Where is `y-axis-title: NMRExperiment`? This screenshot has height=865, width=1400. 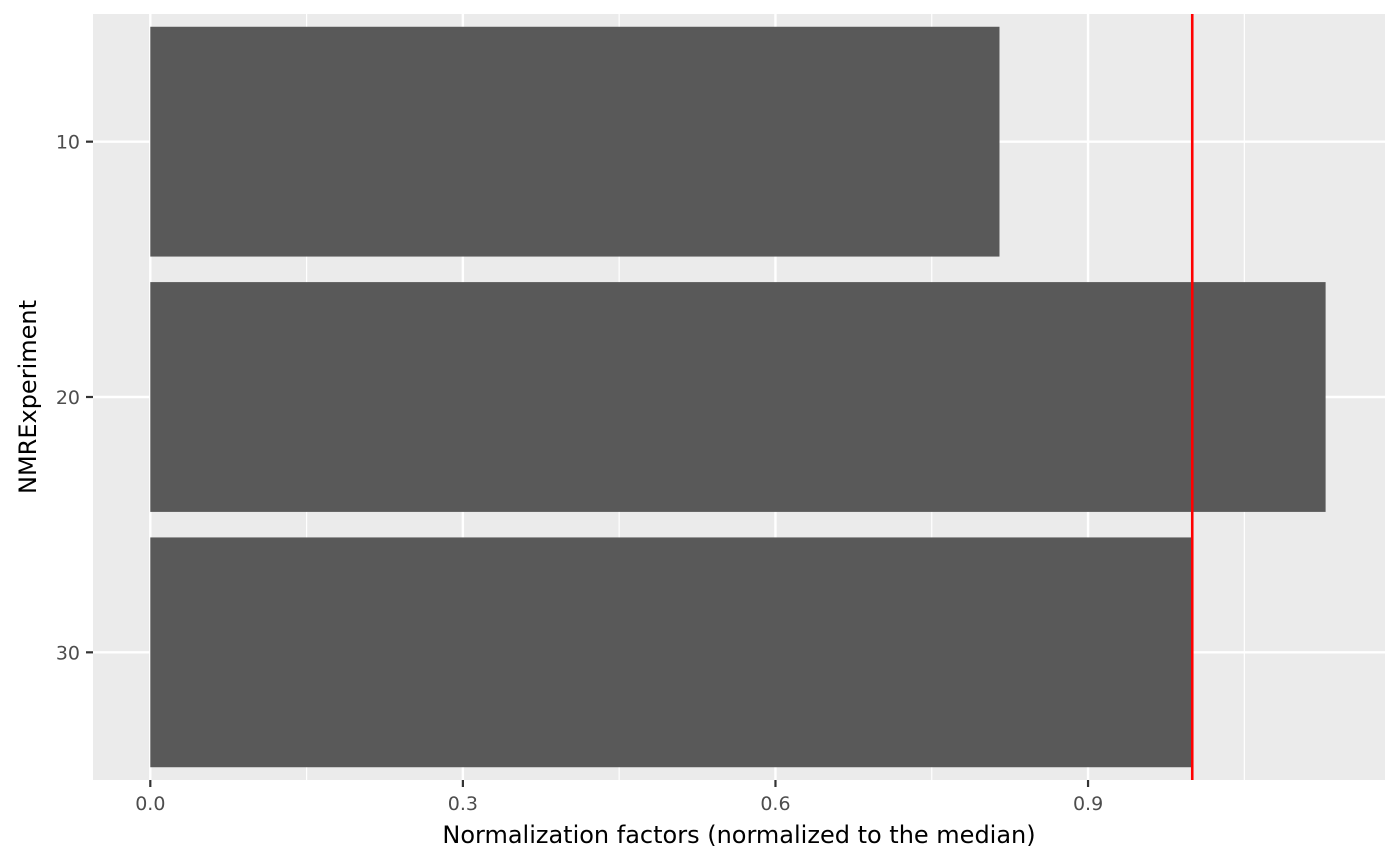 y-axis-title: NMRExperiment is located at coordinates (28, 397).